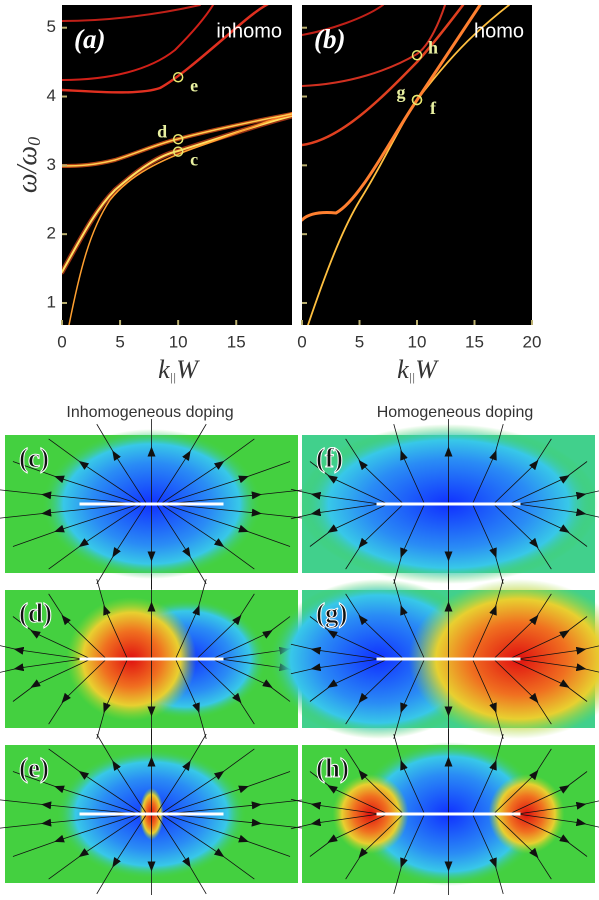 This screenshot has height=900, width=599. What do you see at coordinates (28, 165) in the screenshot?
I see `y-axis-label: ω/ω0` at bounding box center [28, 165].